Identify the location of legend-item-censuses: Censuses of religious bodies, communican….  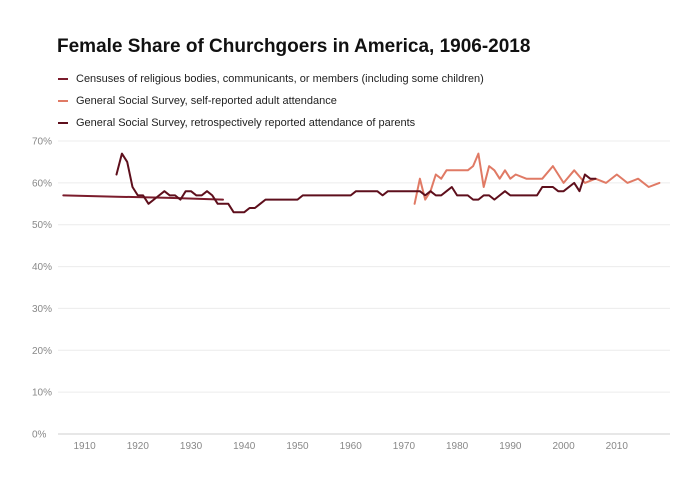
(271, 79).